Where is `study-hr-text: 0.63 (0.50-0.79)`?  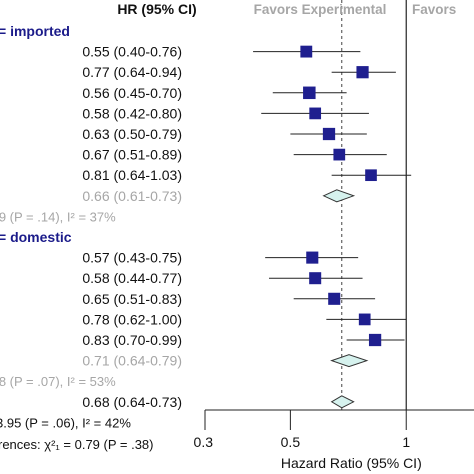 study-hr-text: 0.63 (0.50-0.79) is located at coordinates (132, 134).